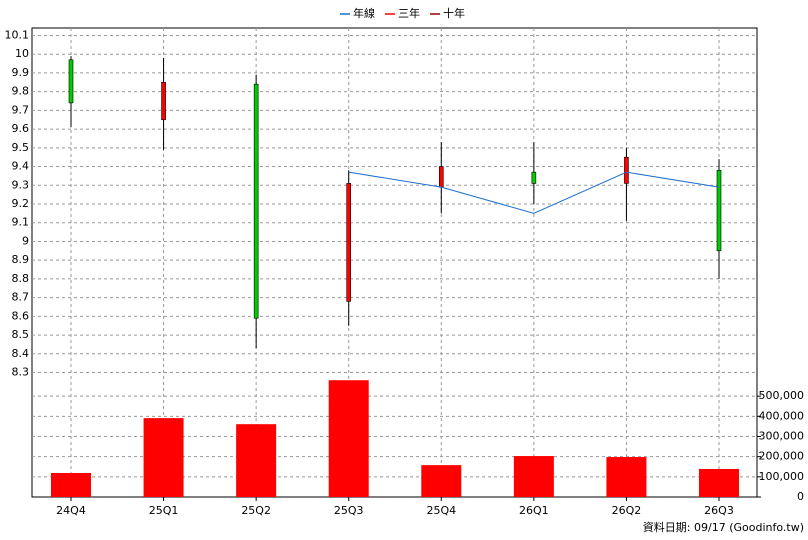 This screenshot has width=808, height=540. What do you see at coordinates (21, 91) in the screenshot?
I see `y-tick-label: 9.8` at bounding box center [21, 91].